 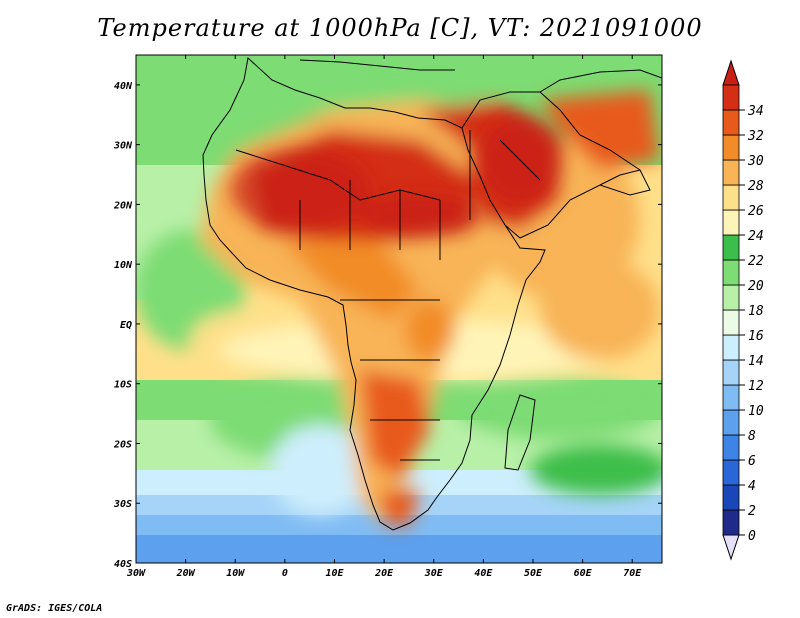 What do you see at coordinates (123, 385) in the screenshot?
I see `lat-tick-label: 10S` at bounding box center [123, 385].